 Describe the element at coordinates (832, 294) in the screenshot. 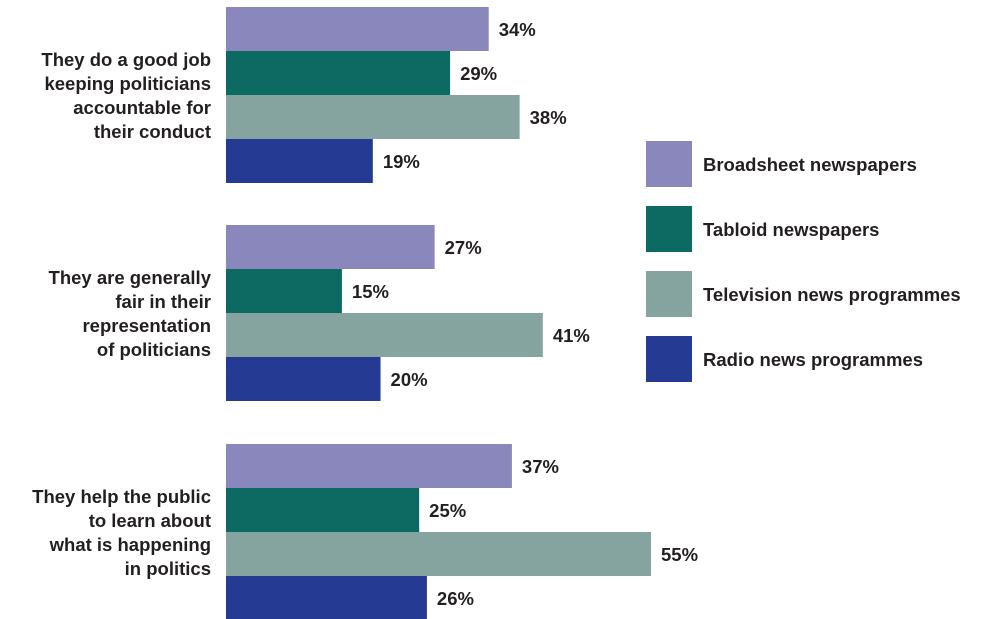

I see `legend-label: Television news programmes` at that location.